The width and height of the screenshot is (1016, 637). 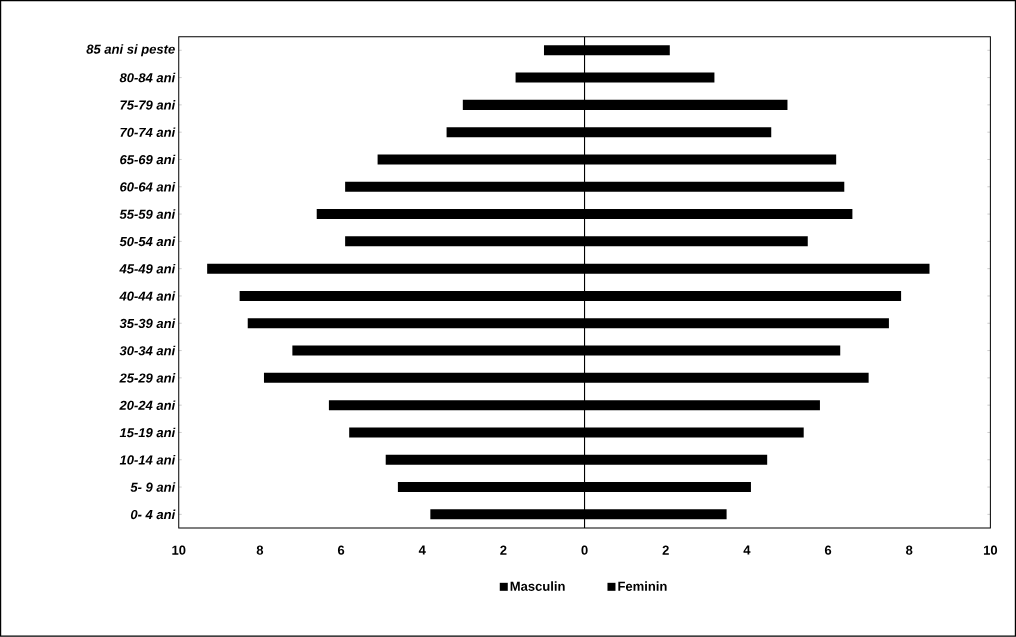 I want to click on y-tick-label: 50-54 ani, so click(x=147, y=241).